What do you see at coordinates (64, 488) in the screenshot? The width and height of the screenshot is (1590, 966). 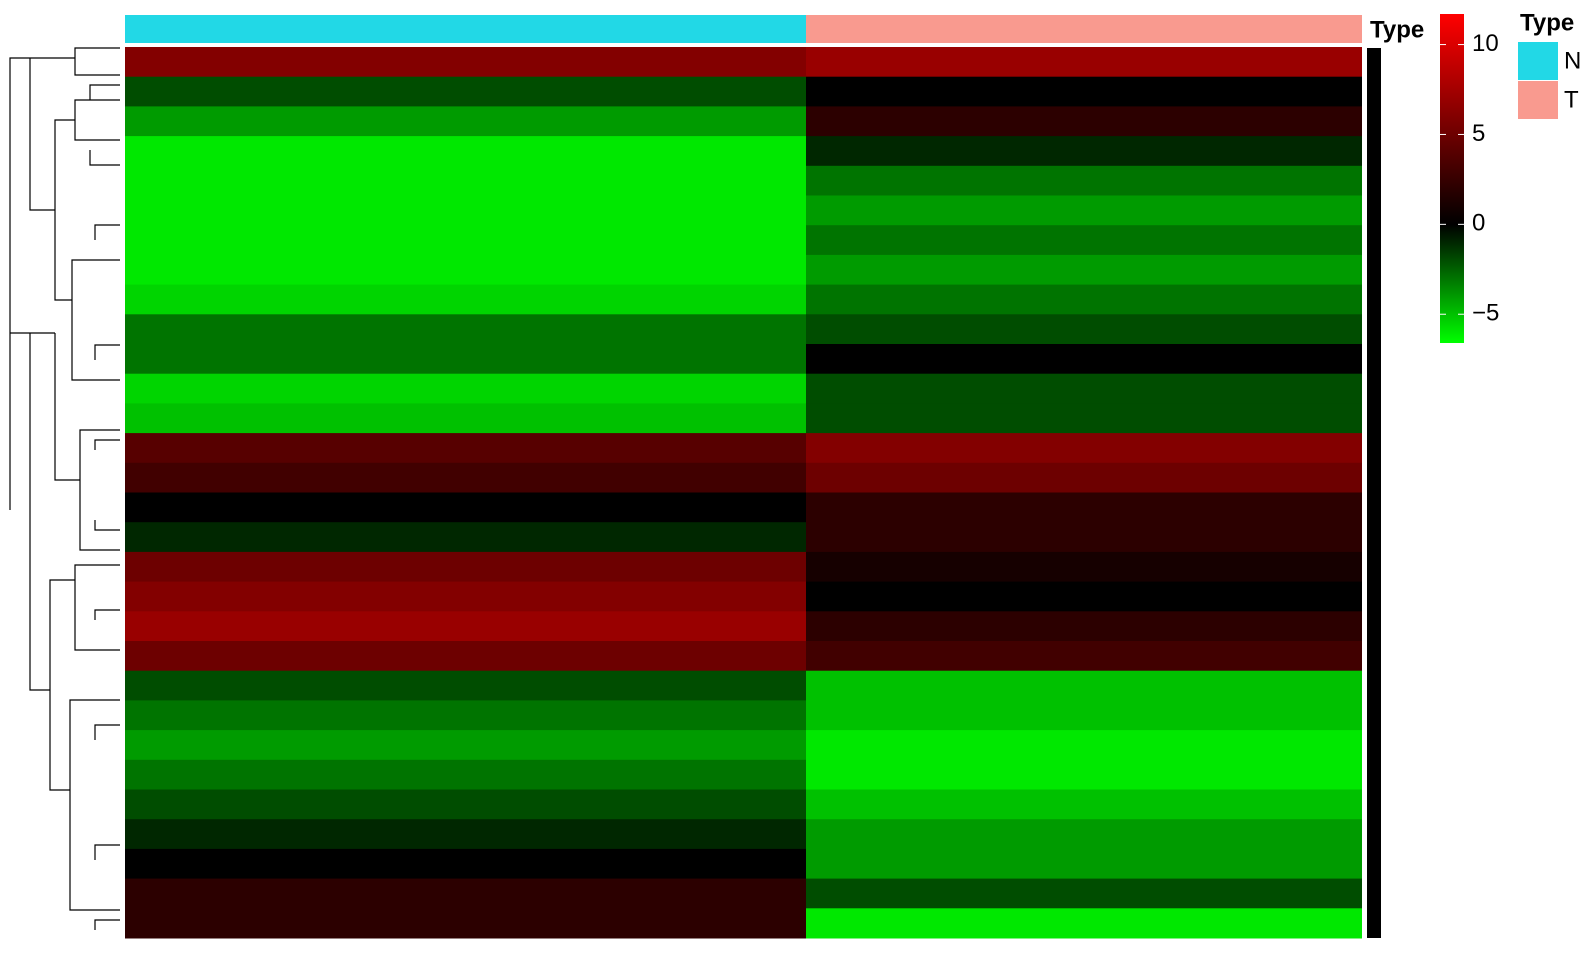 I see `dendrogram` at bounding box center [64, 488].